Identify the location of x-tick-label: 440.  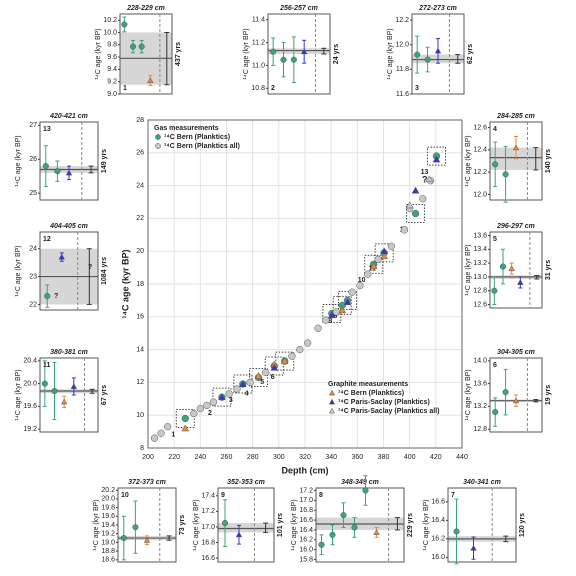
(462, 457).